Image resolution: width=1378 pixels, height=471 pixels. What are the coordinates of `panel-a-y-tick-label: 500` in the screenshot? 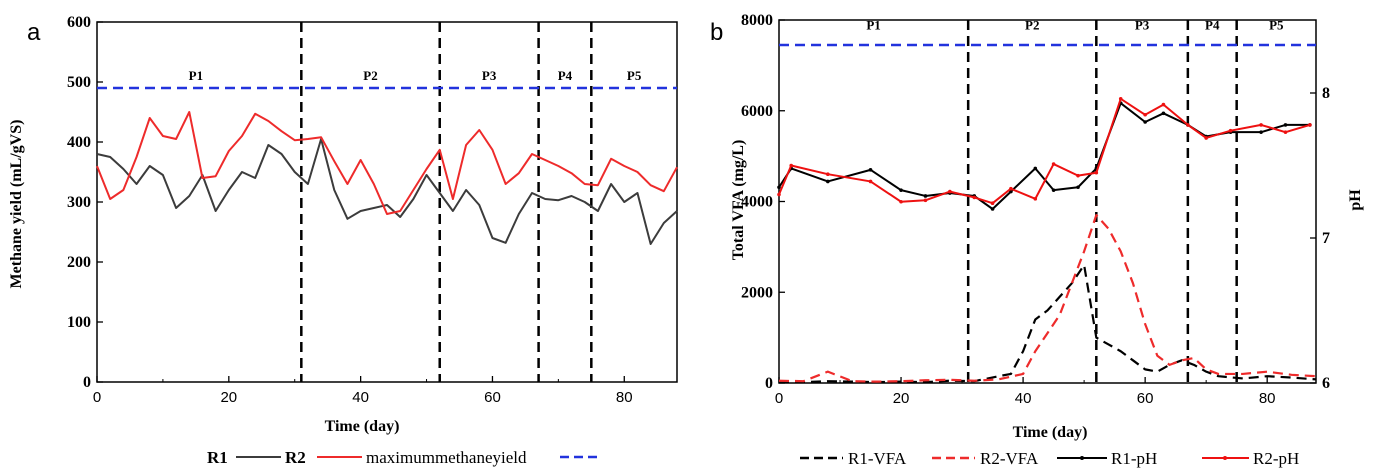 It's located at (79, 82).